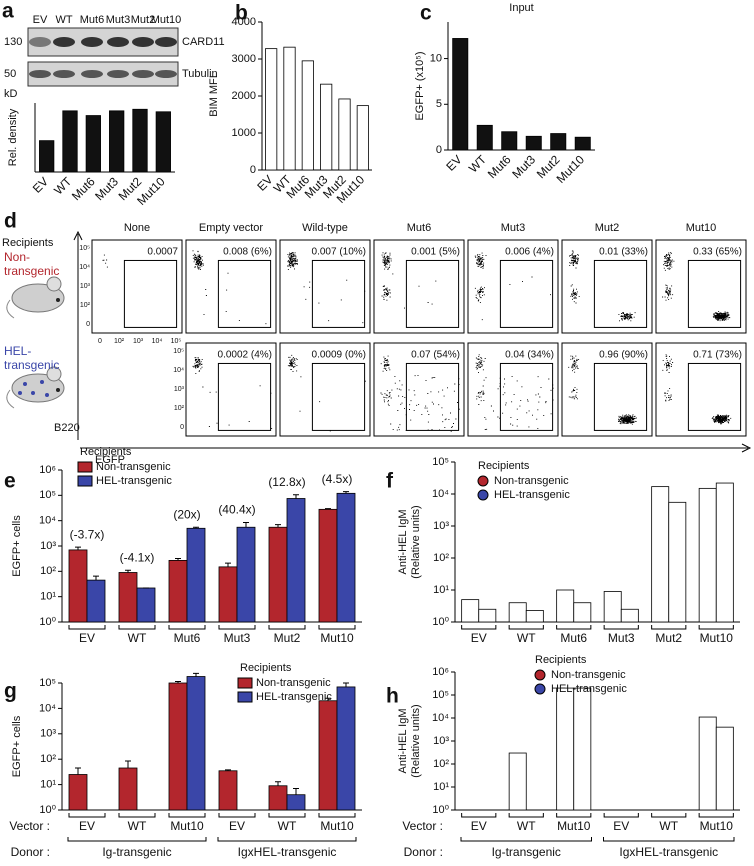 This screenshot has height=866, width=754. Describe the element at coordinates (287, 852) in the screenshot. I see `group-label: IgxHEL-transgenic` at that location.